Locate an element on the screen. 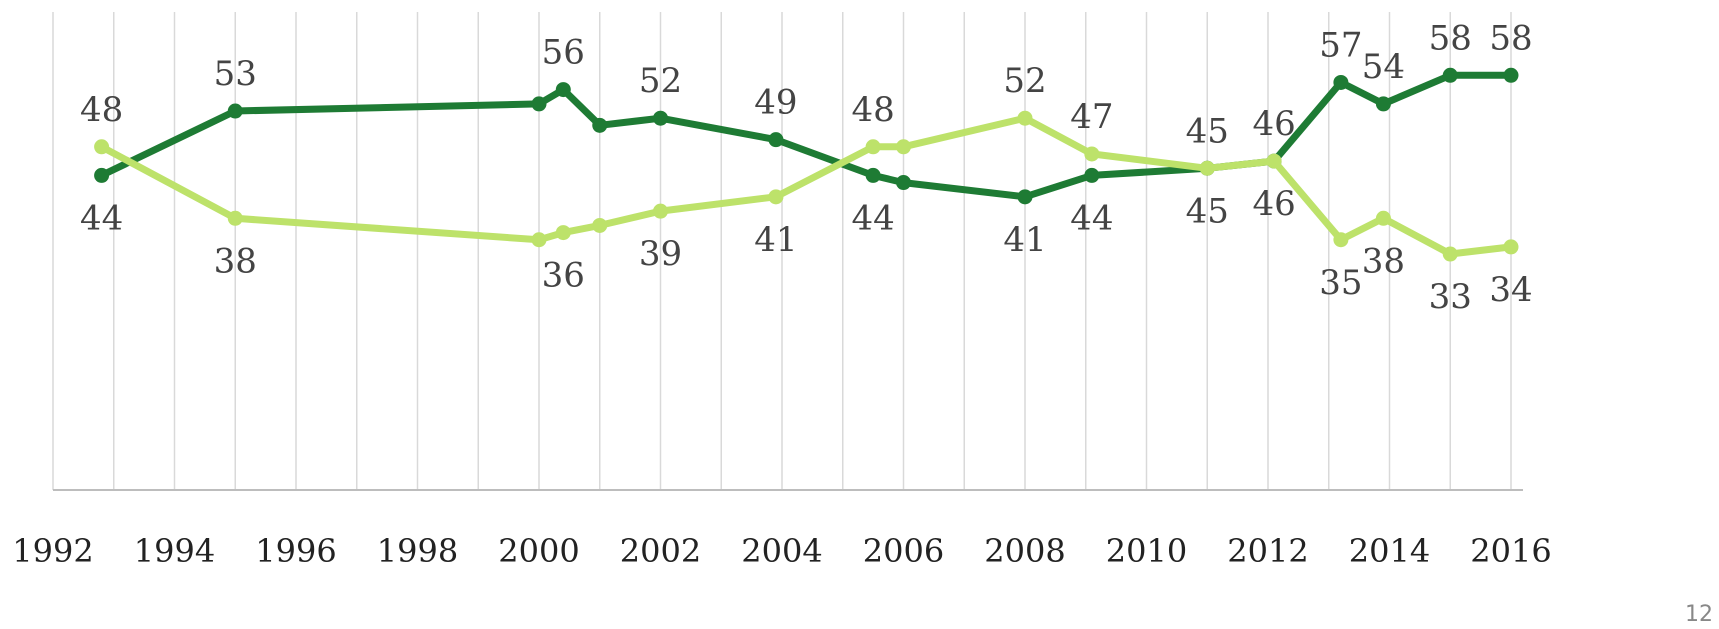 Image resolution: width=1719 pixels, height=629 pixels. x-tick-label-2006: 2006 is located at coordinates (903, 551).